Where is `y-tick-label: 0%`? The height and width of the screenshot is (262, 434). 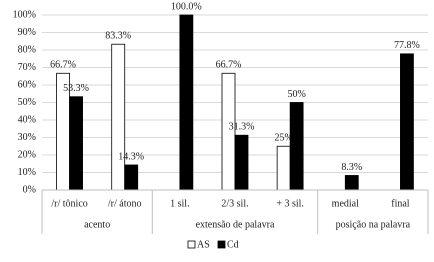 y-tick-label: 0% is located at coordinates (29, 189).